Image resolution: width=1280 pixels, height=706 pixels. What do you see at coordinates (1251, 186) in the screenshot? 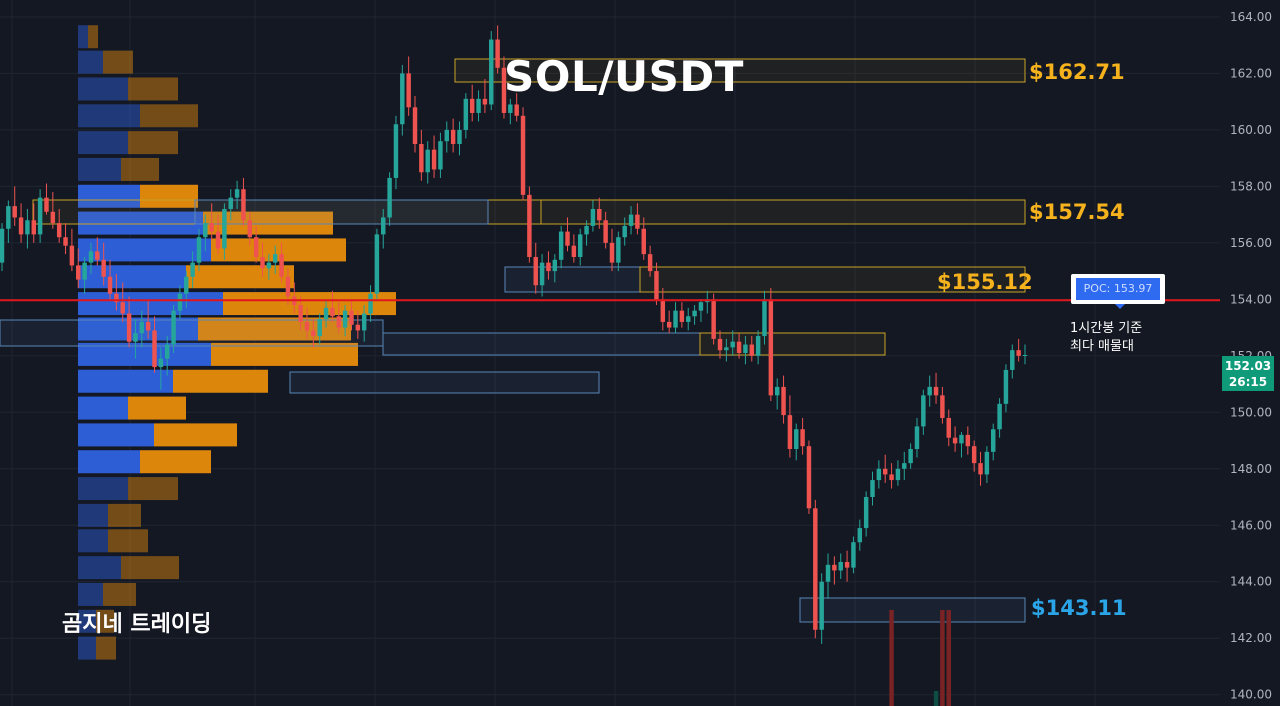
I see `y-tick-label: 158.00` at bounding box center [1251, 186].